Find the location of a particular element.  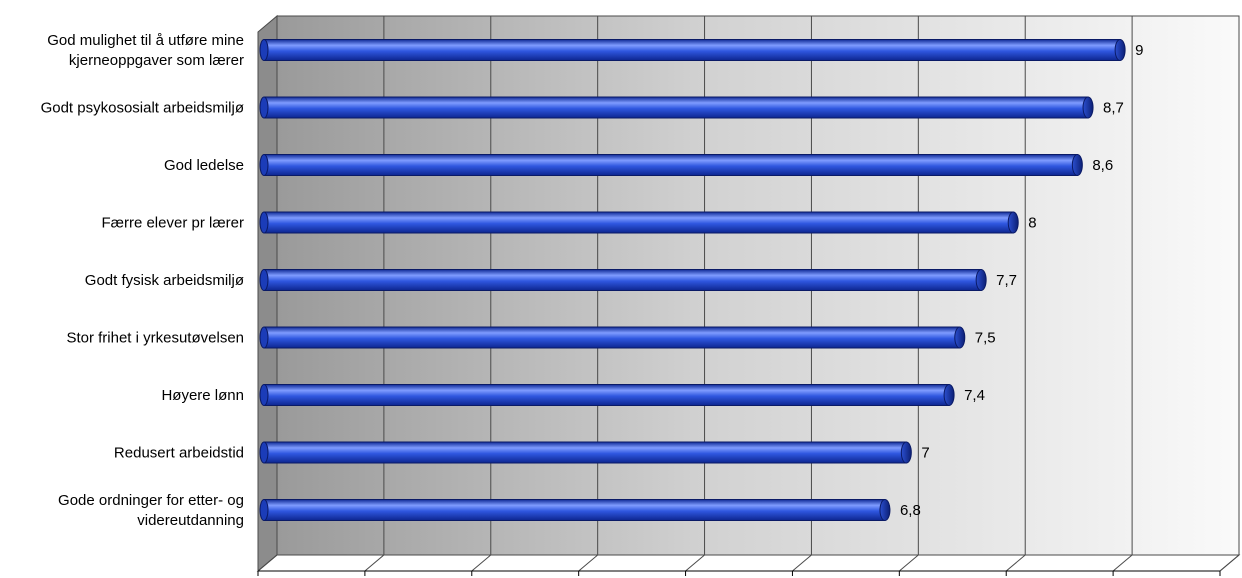

category-label: Godt fysisk arbeidsmiljø is located at coordinates (164, 280).